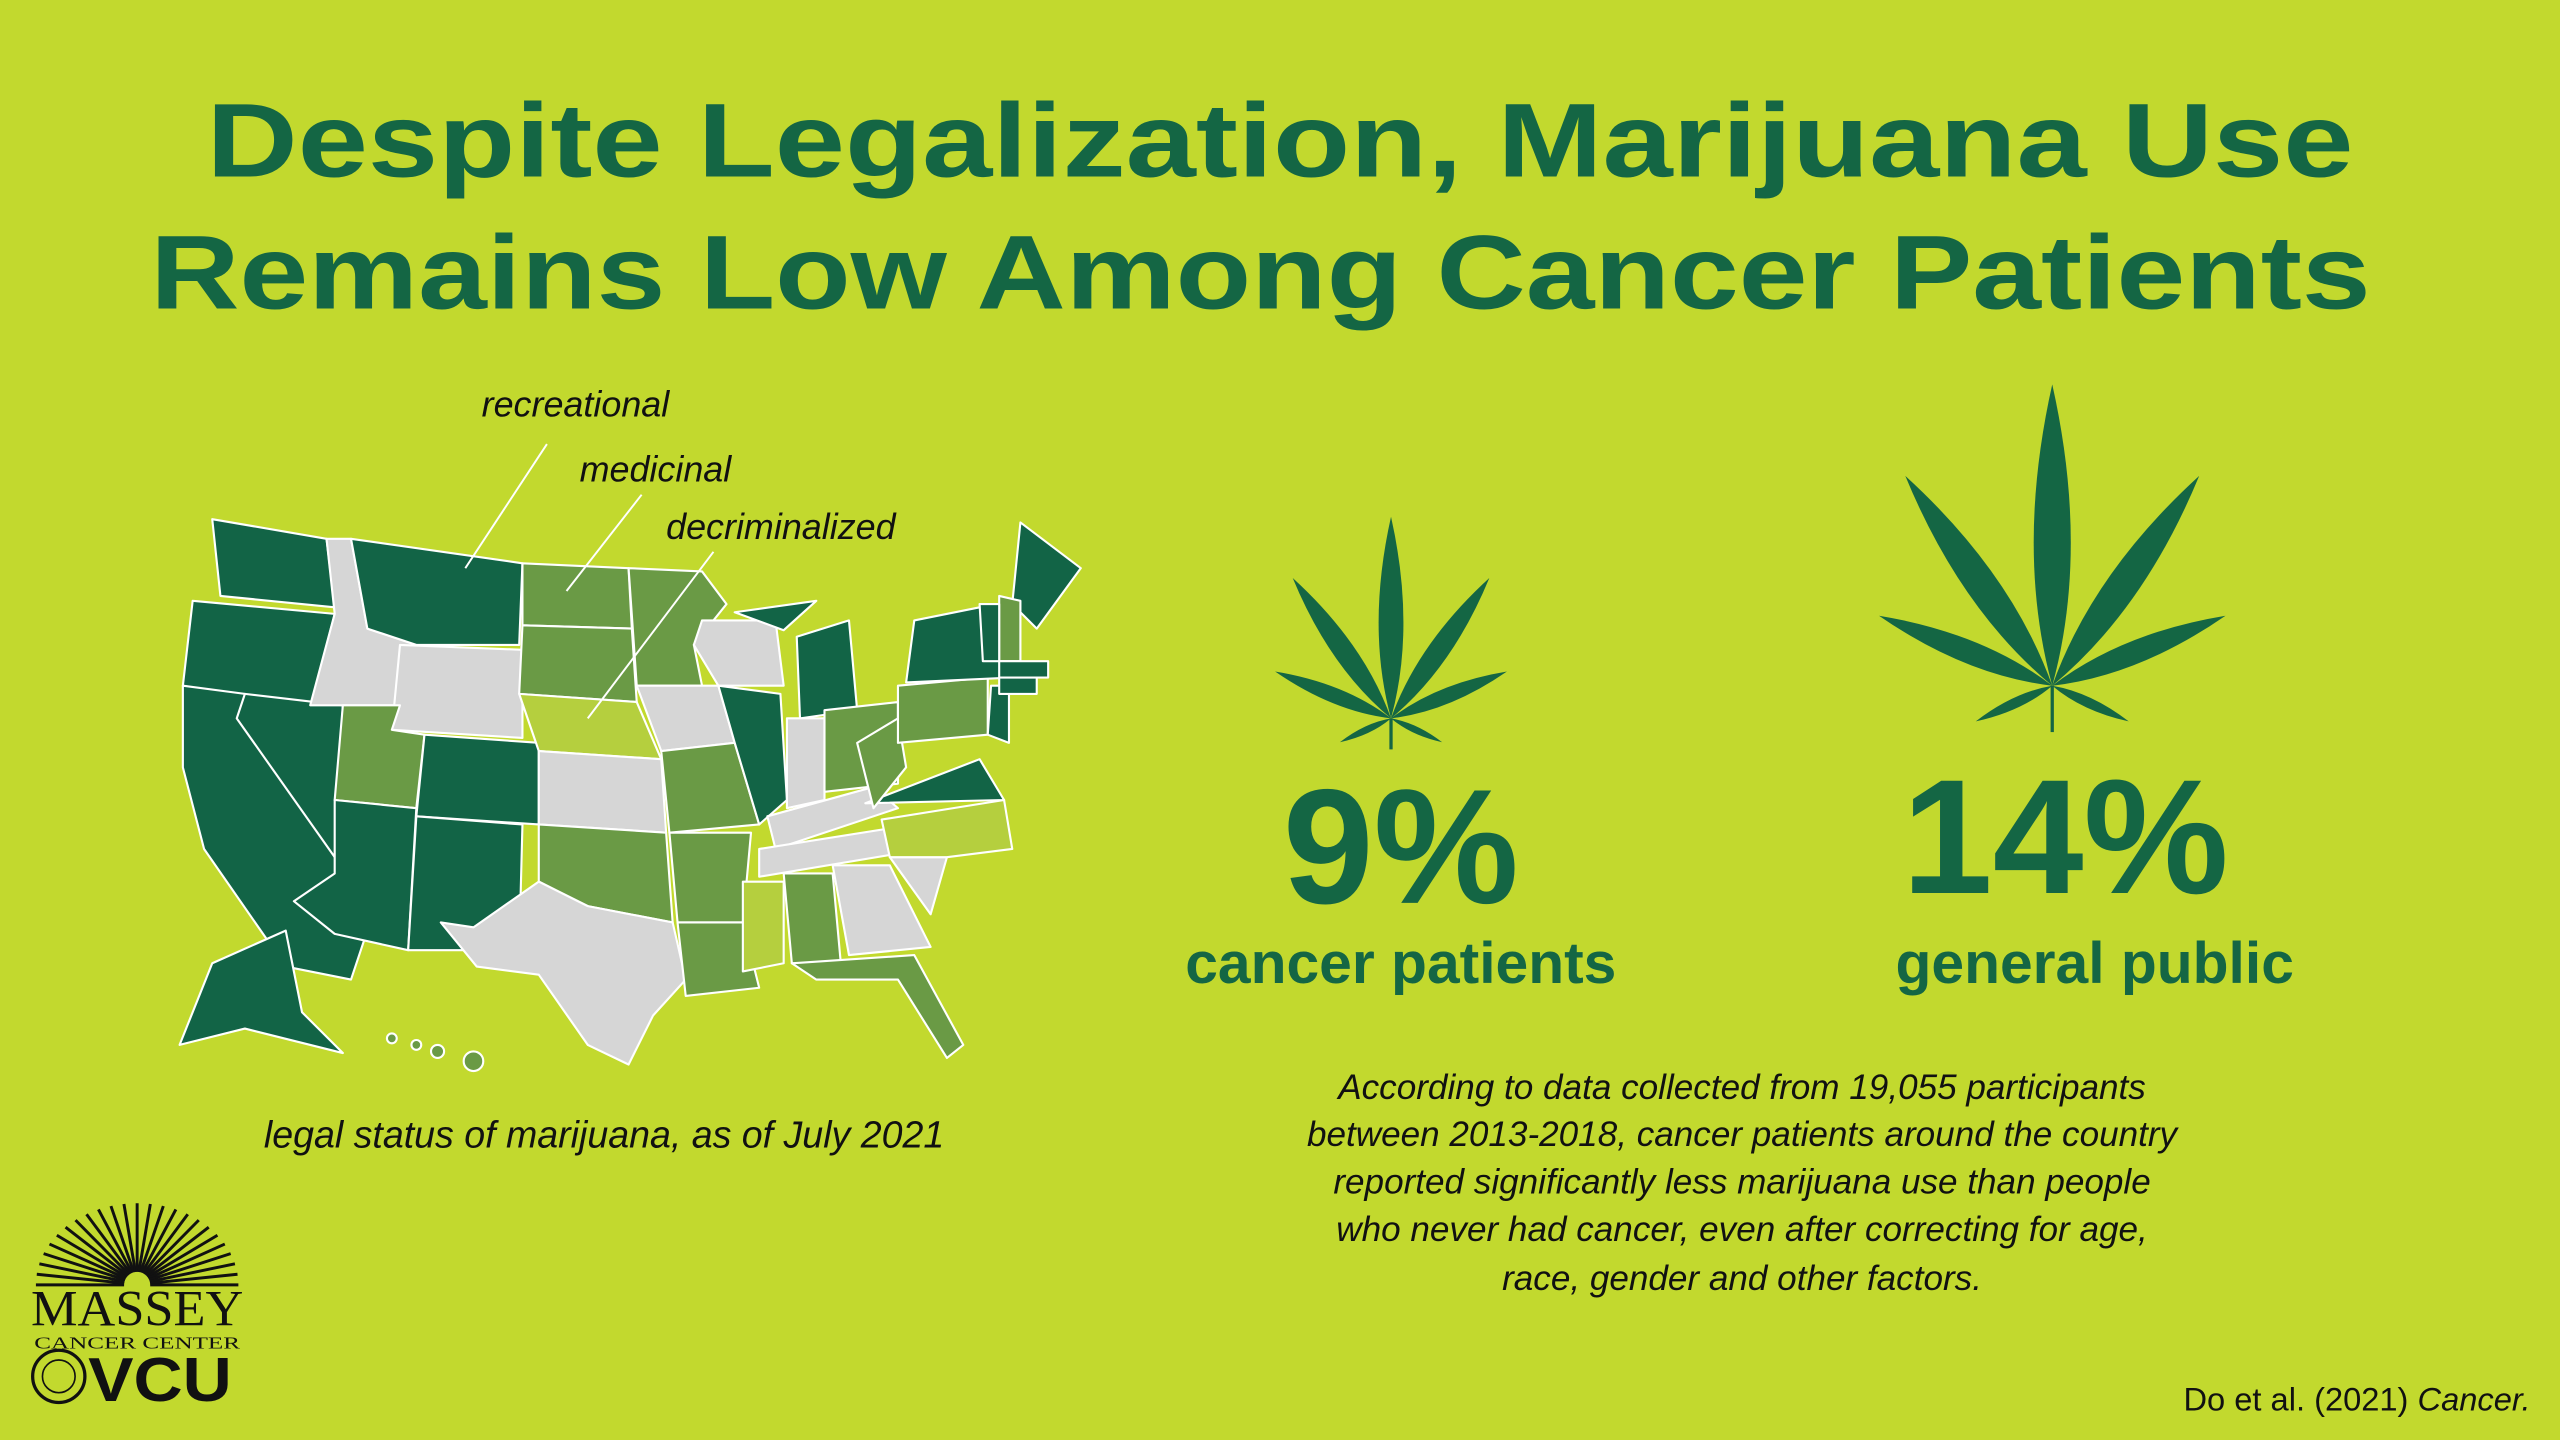 The image size is (2560, 1440). I want to click on legend-label: recreational, so click(576, 403).